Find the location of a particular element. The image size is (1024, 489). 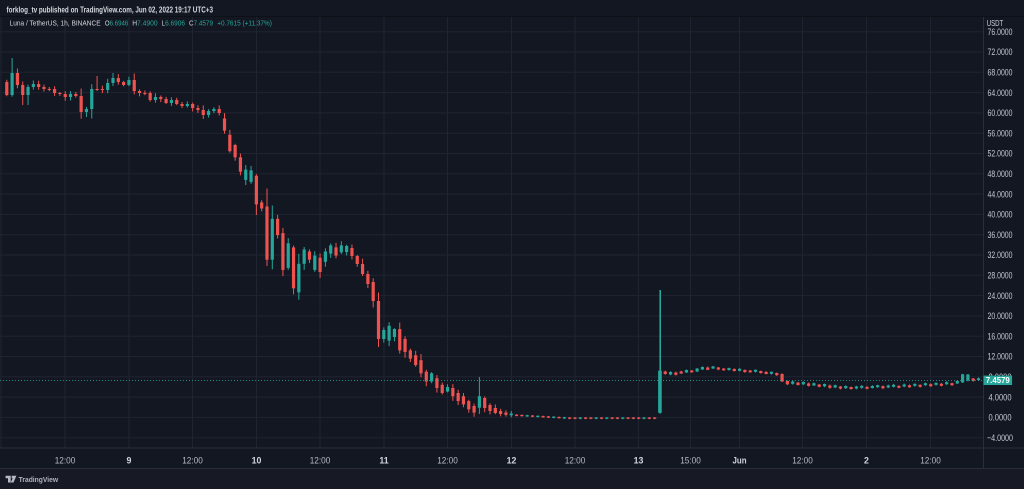

svg-text: 9 is located at coordinates (129, 461).